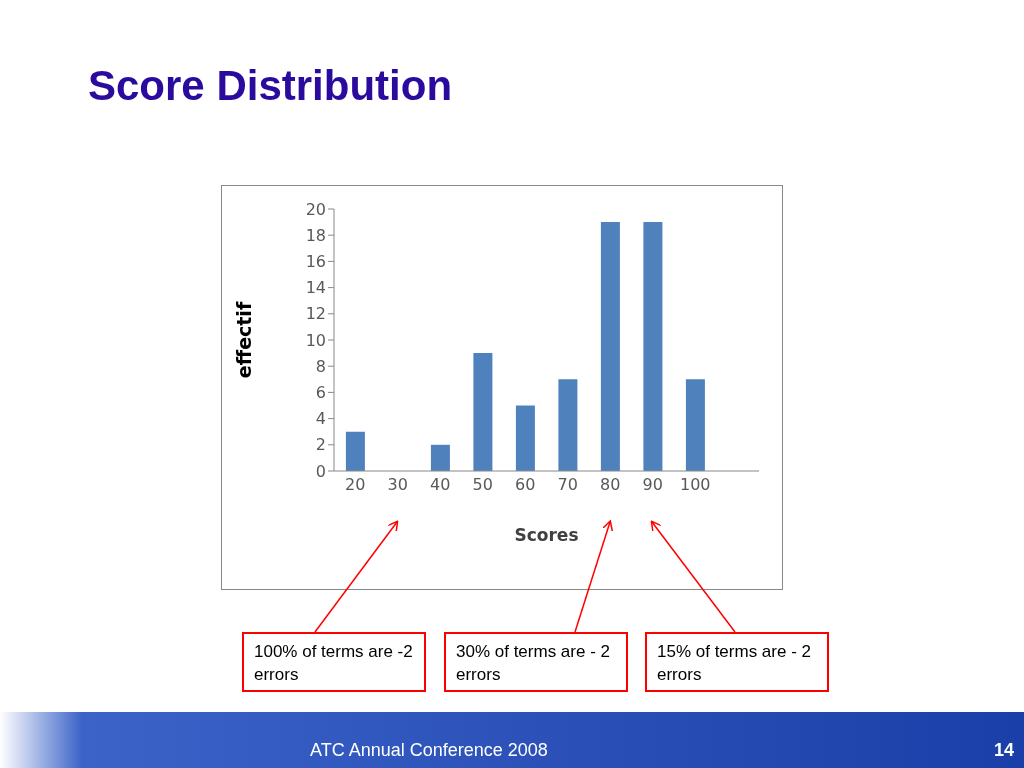 The image size is (1024, 768). Describe the element at coordinates (737, 662) in the screenshot. I see `text: 15% of terms are - 2 errors` at that location.